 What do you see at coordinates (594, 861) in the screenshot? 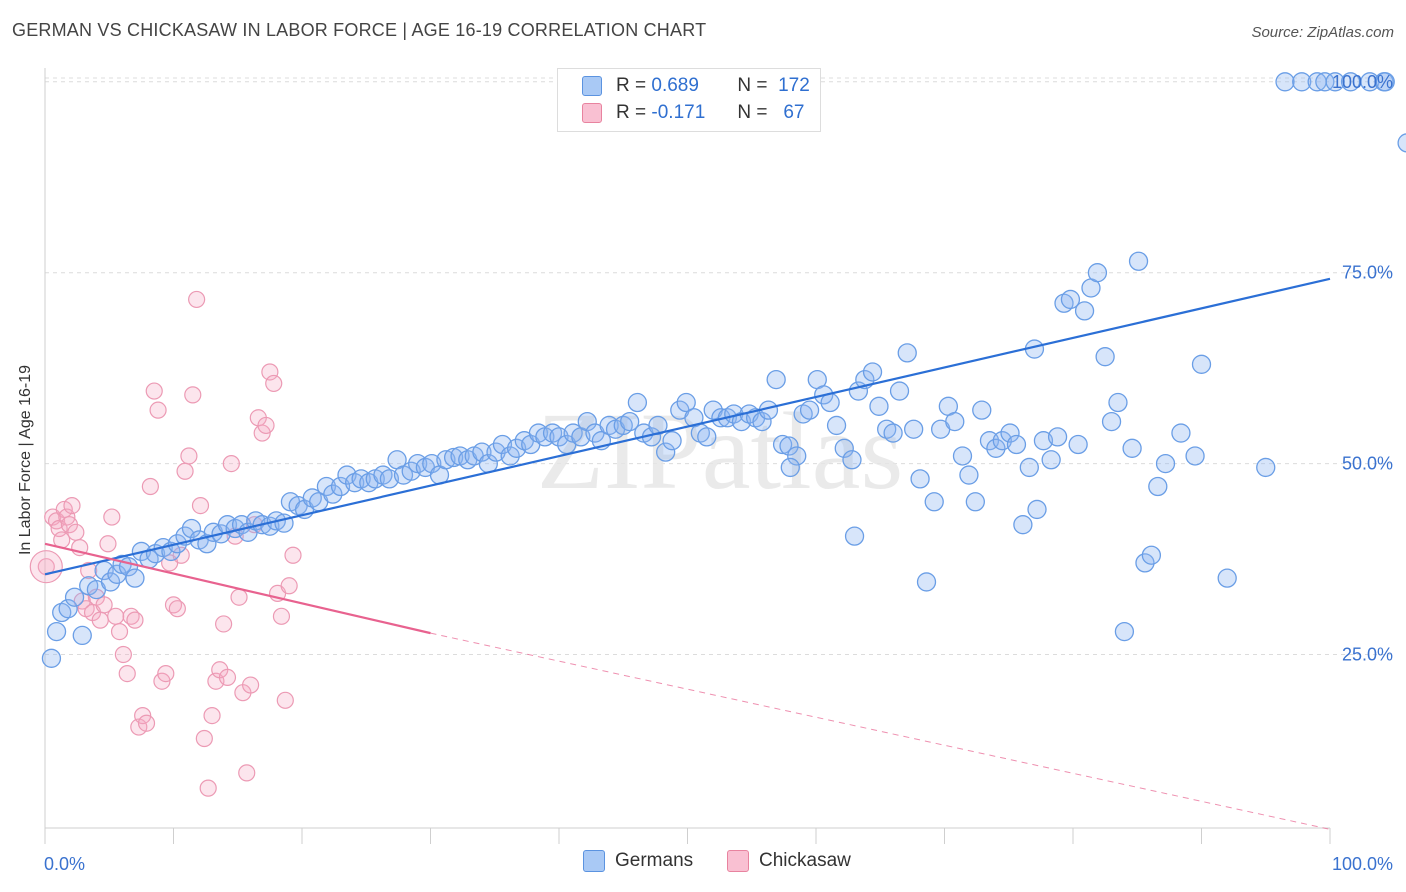
I see `legend-swatch-germans` at bounding box center [594, 861].